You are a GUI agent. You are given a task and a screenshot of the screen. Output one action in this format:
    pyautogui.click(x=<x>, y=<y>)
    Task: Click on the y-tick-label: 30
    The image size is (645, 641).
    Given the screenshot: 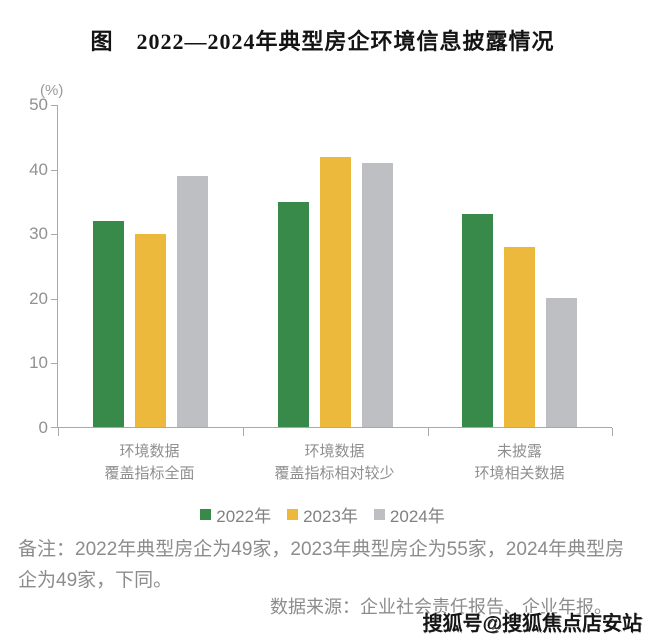 What is the action you would take?
    pyautogui.click(x=38, y=234)
    